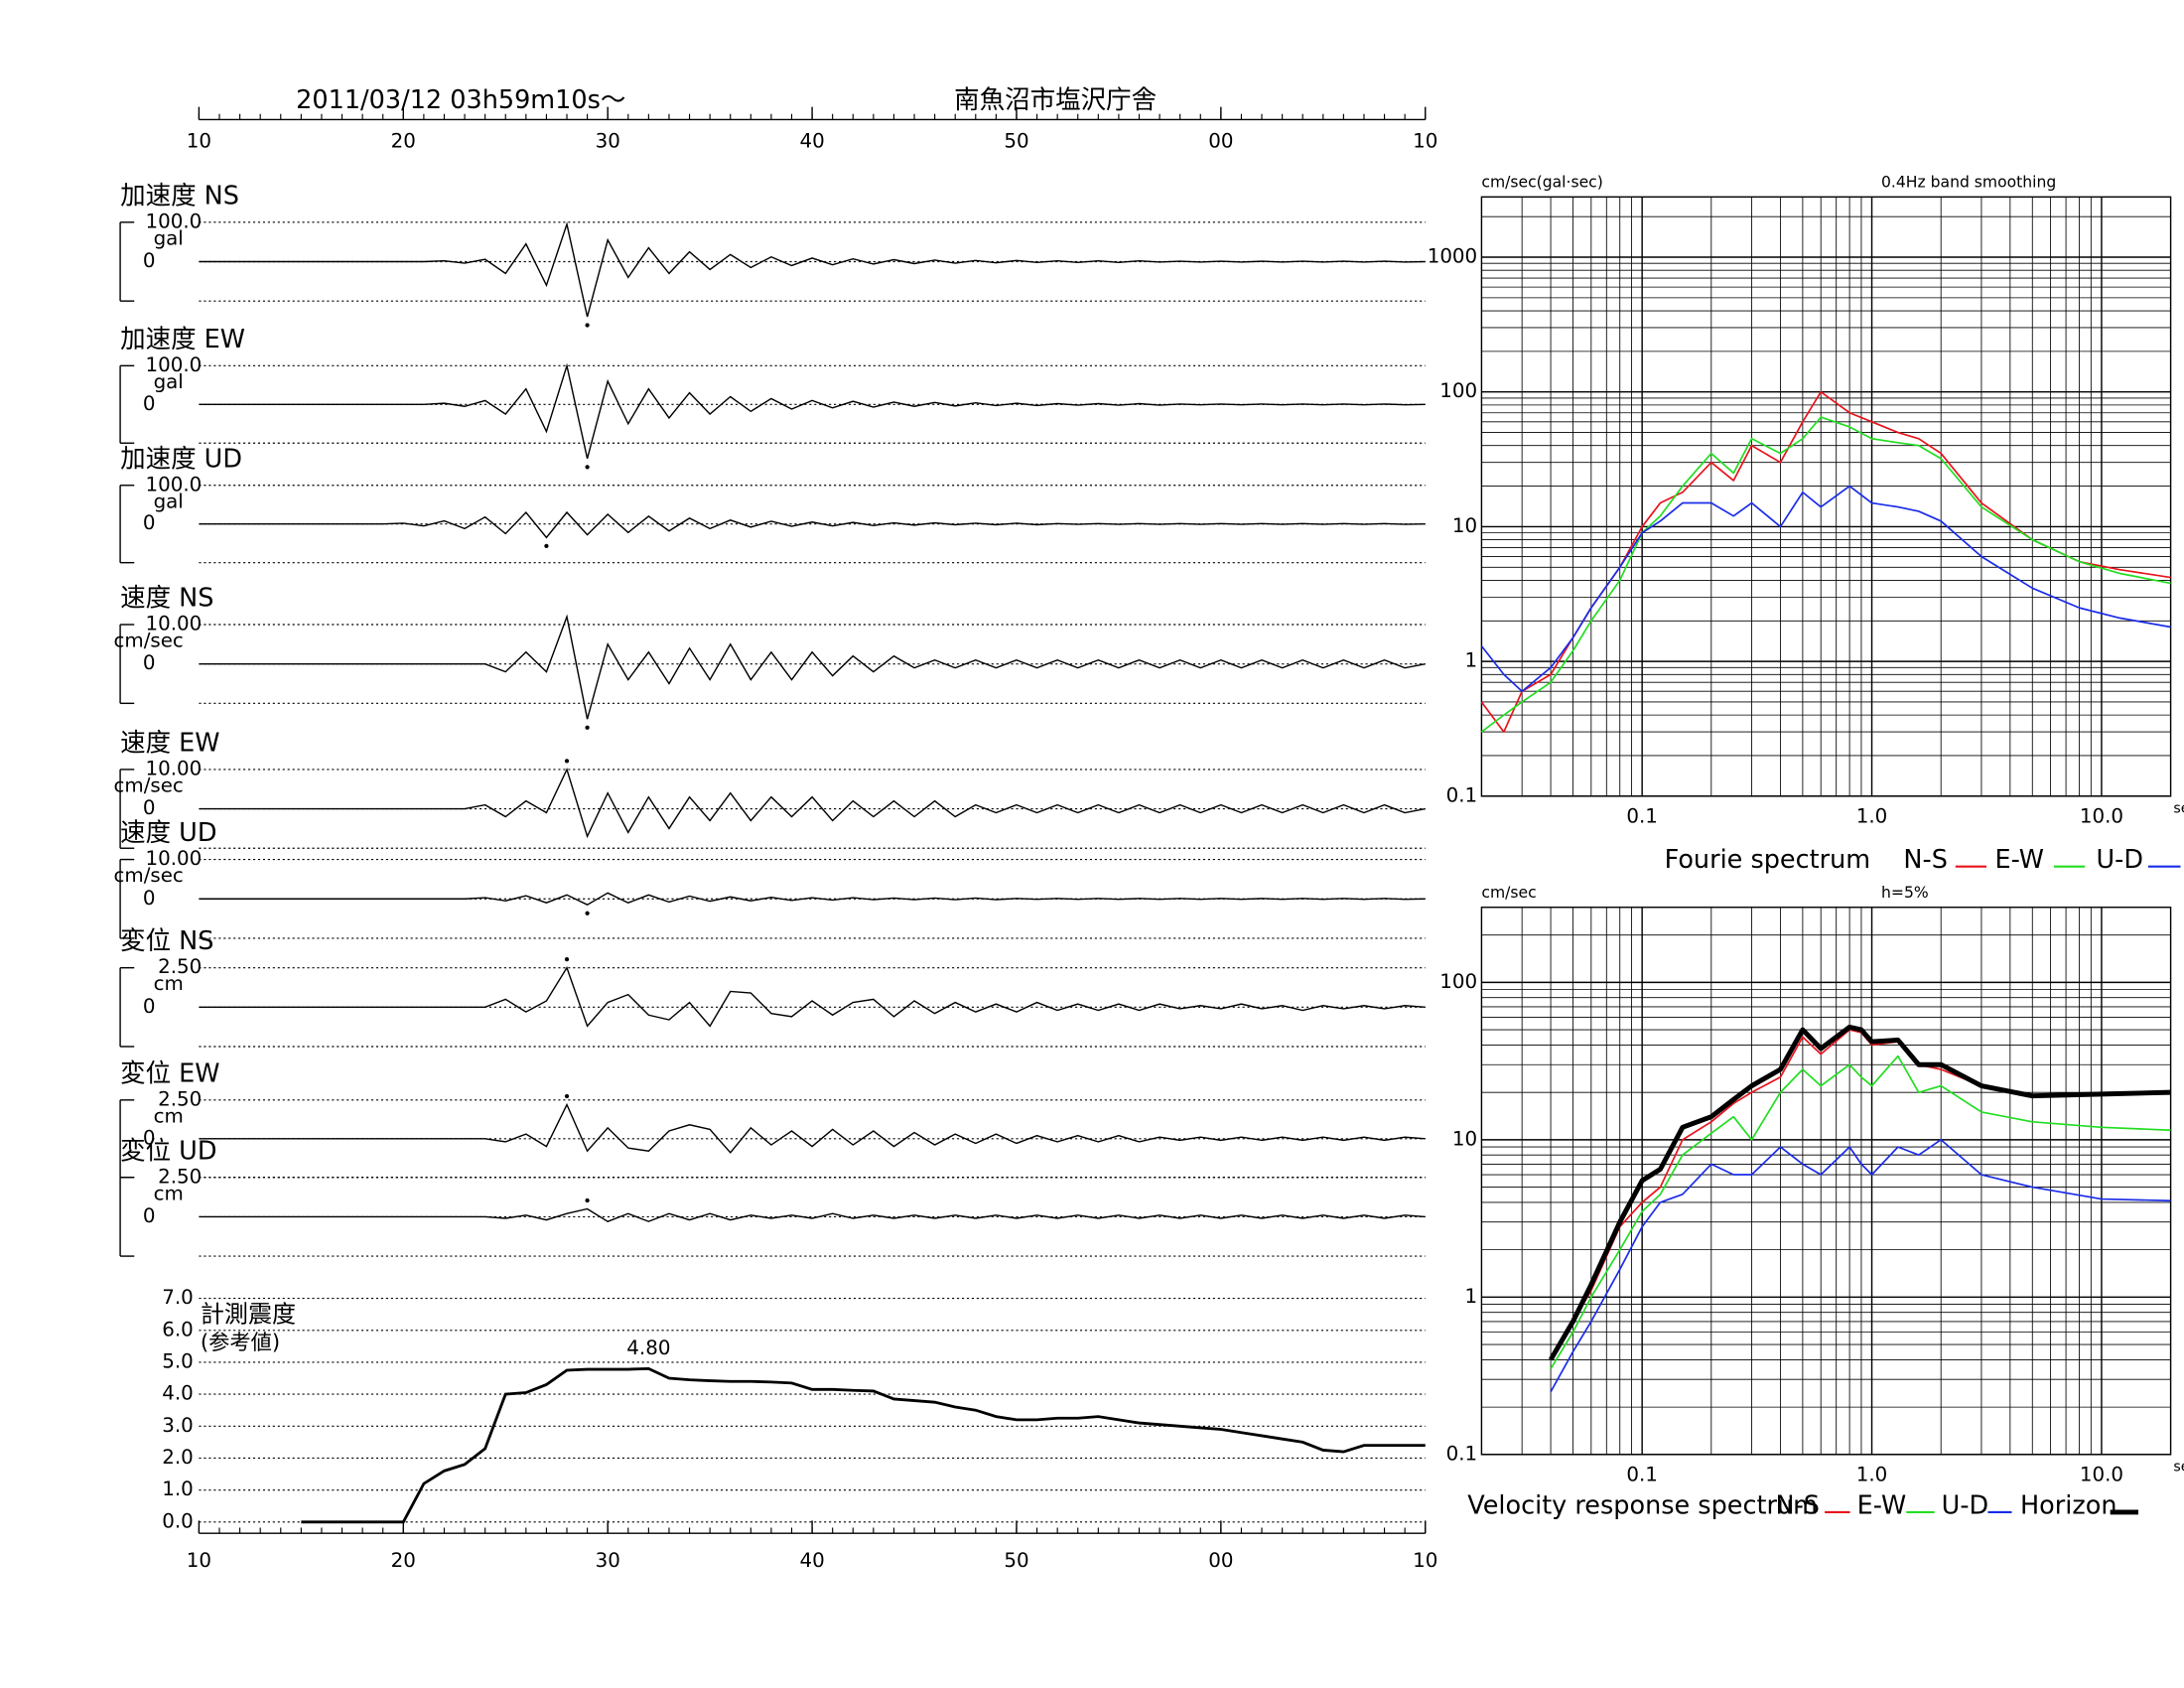 Image resolution: width=2184 pixels, height=1688 pixels. I want to click on y-tick-label: 3.0, so click(178, 1425).